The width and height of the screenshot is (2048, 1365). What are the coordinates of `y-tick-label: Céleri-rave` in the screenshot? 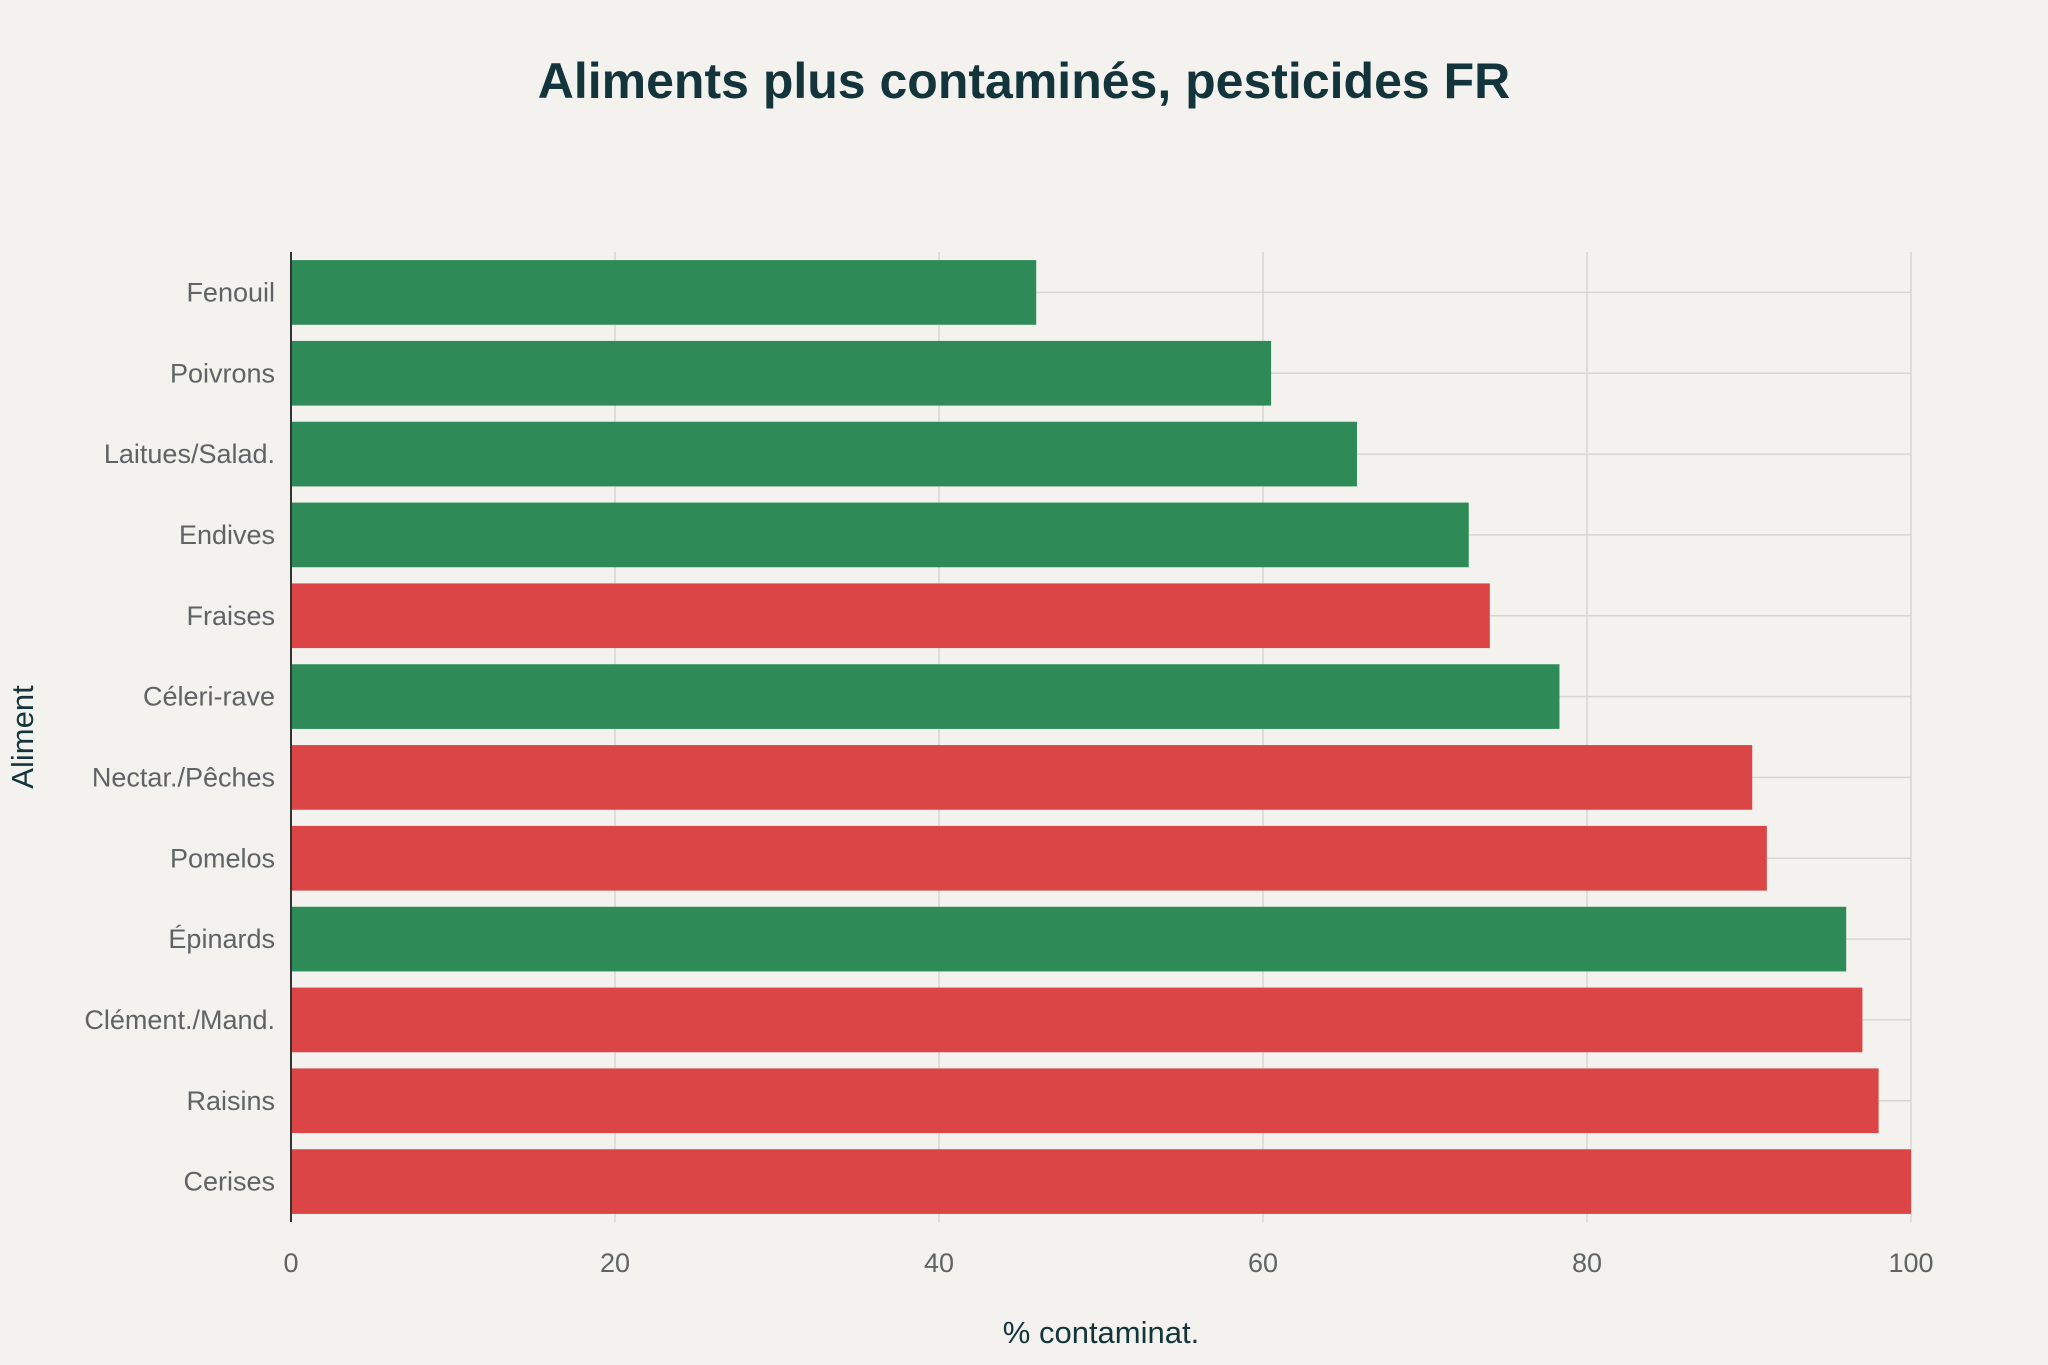 It's located at (209, 697).